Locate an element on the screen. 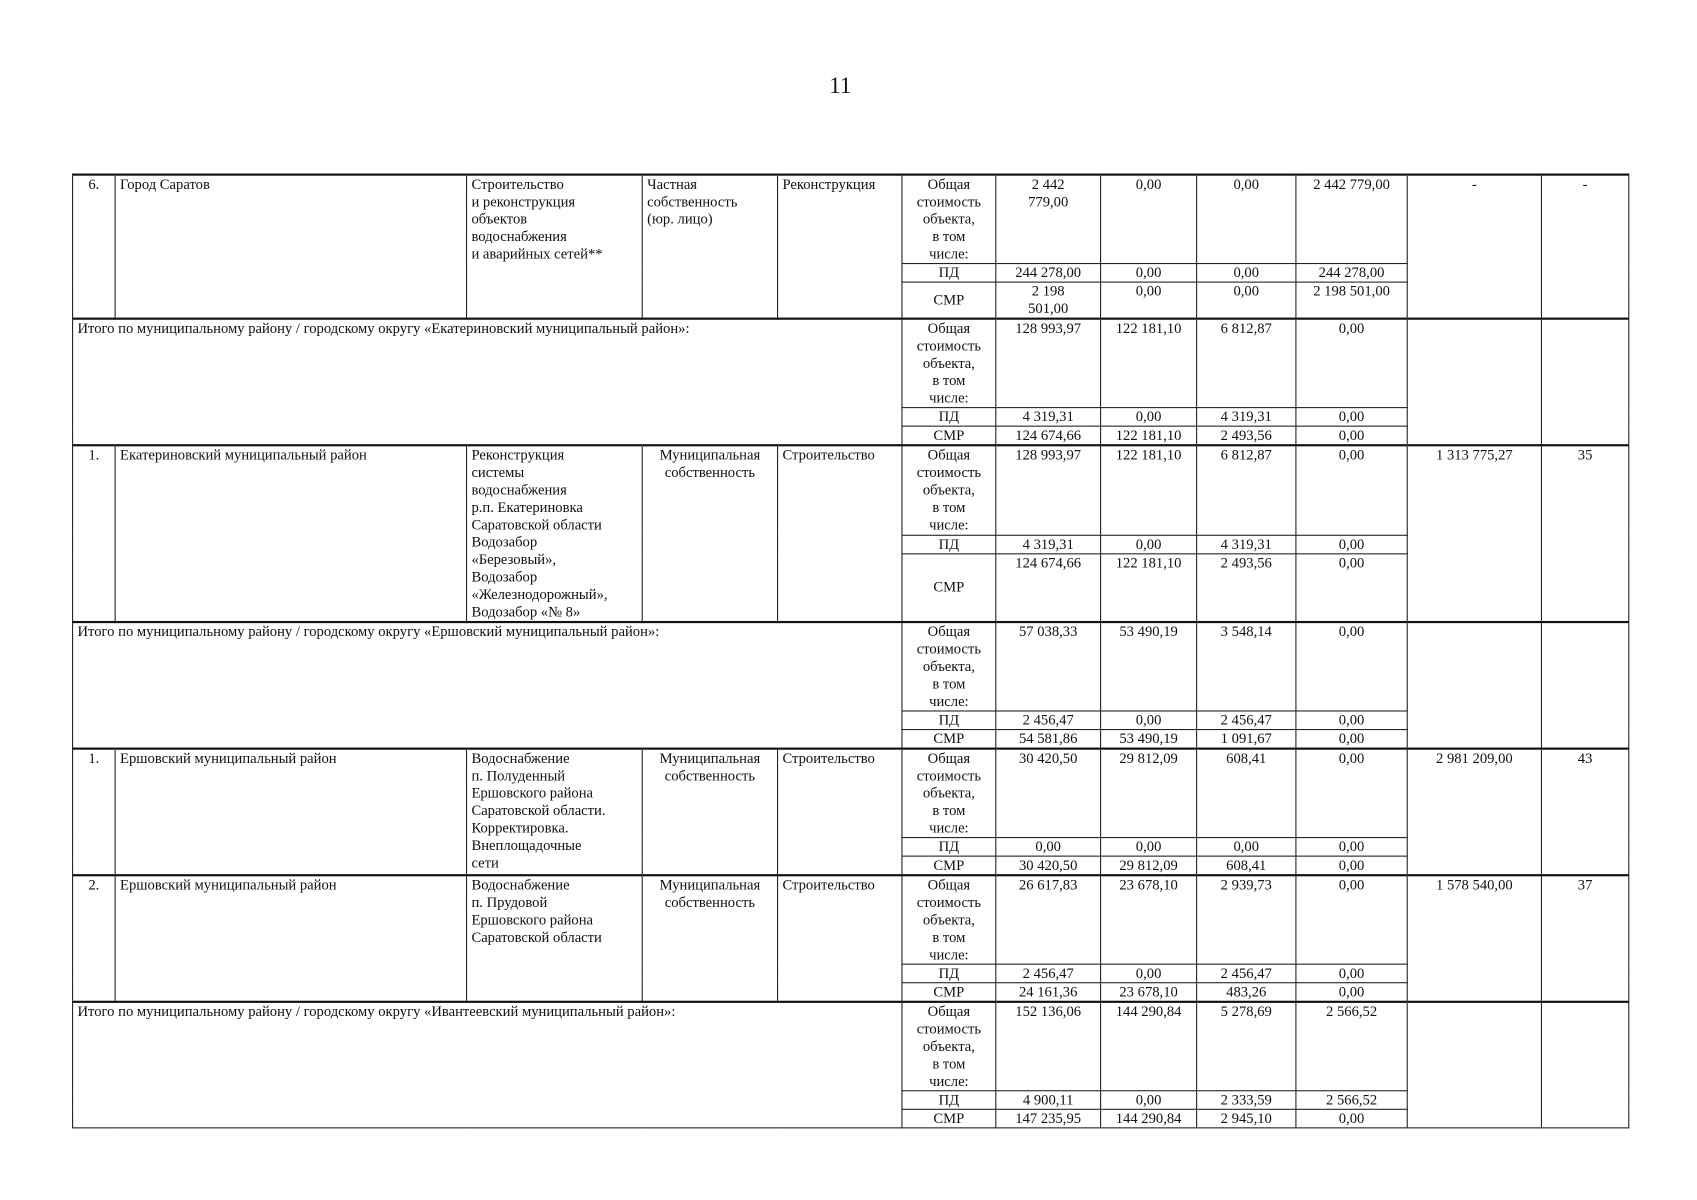 The height and width of the screenshot is (1200, 1697). row-number: 2. is located at coordinates (94, 938).